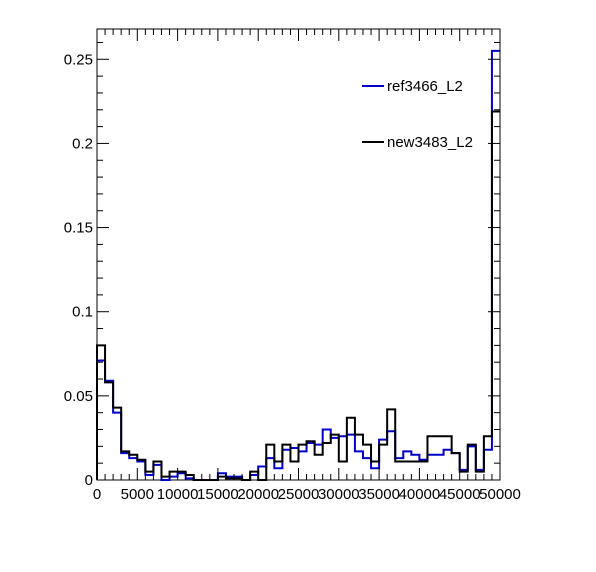 The width and height of the screenshot is (596, 572). I want to click on x-tick-label: 20000, so click(258, 494).